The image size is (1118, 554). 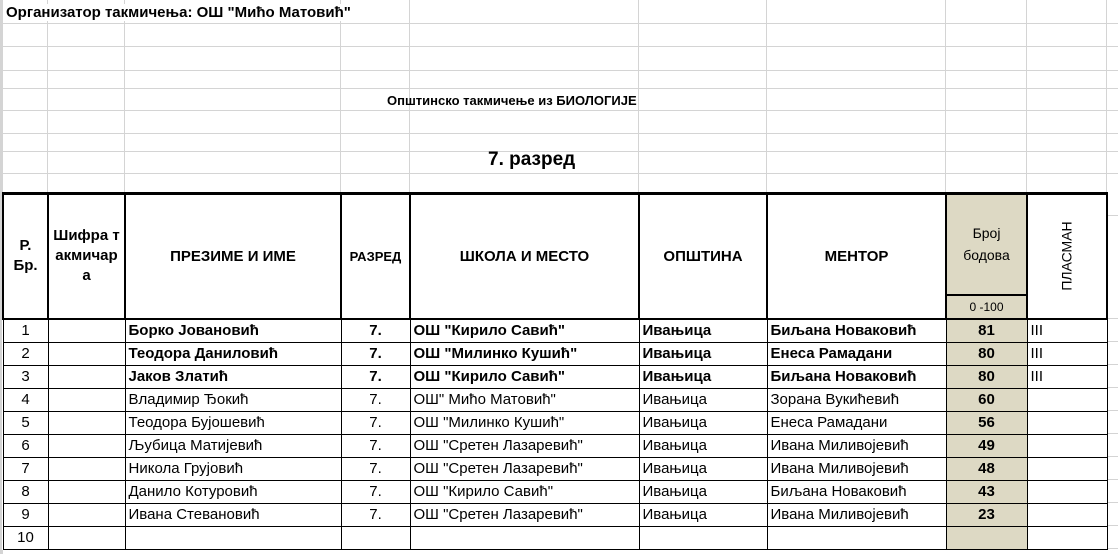 What do you see at coordinates (25, 376) in the screenshot?
I see `cell-rb: 3` at bounding box center [25, 376].